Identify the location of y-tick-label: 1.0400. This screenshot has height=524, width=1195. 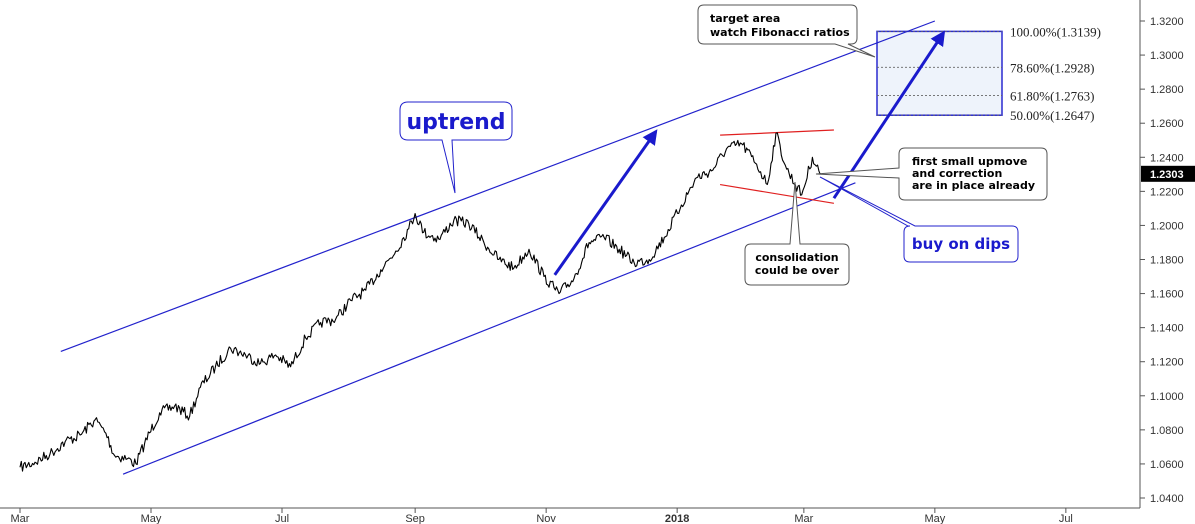
(1167, 499).